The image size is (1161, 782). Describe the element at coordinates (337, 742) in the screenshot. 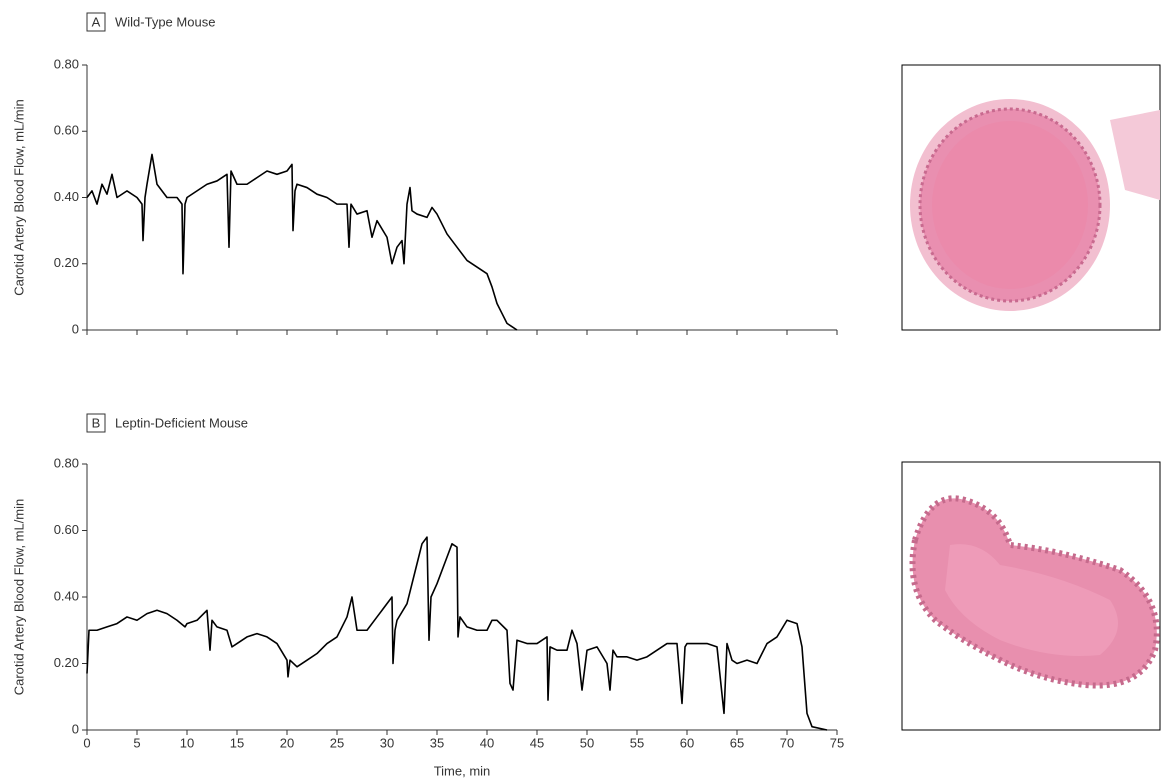

I see `x-tick-label: 25` at that location.